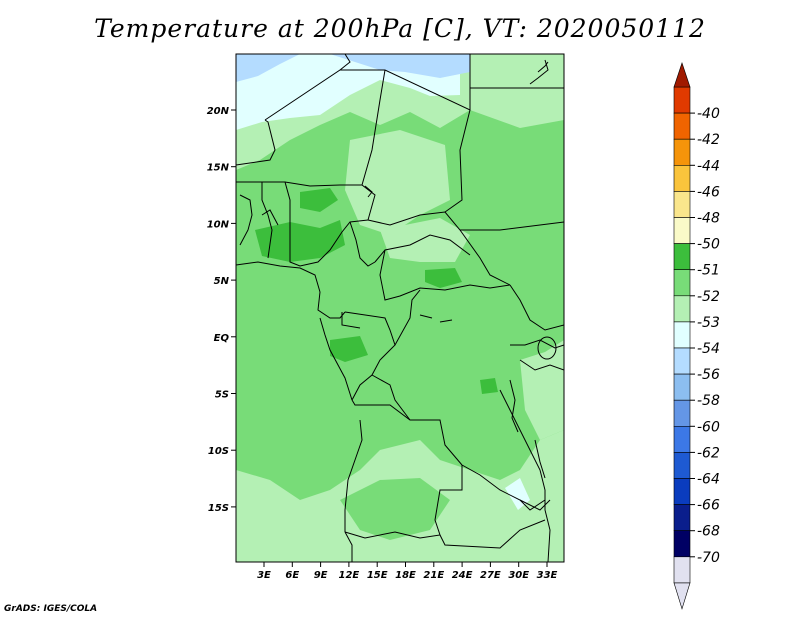 The height and width of the screenshot is (618, 800). Describe the element at coordinates (51, 609) in the screenshot. I see `grads-credit: GrADS: IGES/COLA` at that location.